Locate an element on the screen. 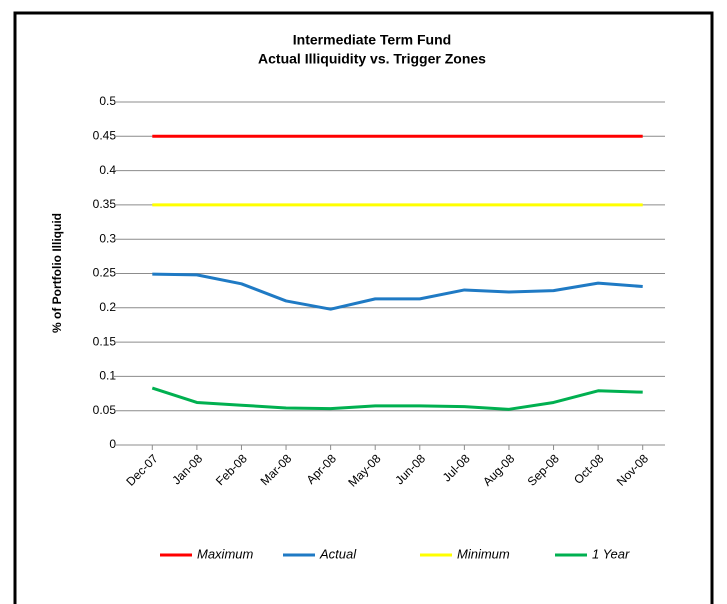  chart-subtitle: Actual Illiquidity vs. Trigger Zones is located at coordinates (372, 59).